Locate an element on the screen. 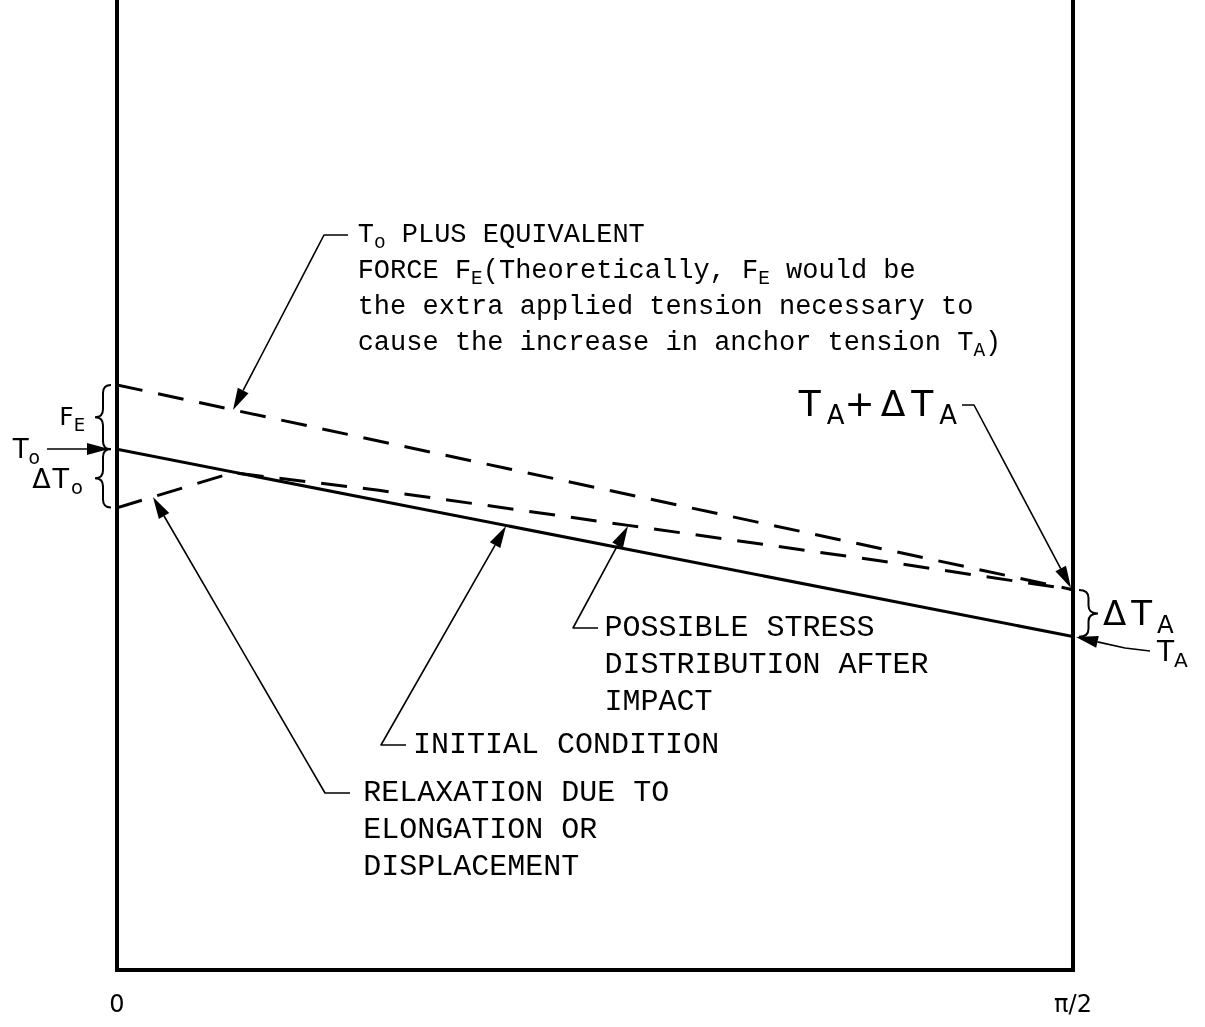 The height and width of the screenshot is (1027, 1205). annotation: POSSIBLE STRESS DISTRIBUTION AFTER IMPACT is located at coordinates (767, 666).